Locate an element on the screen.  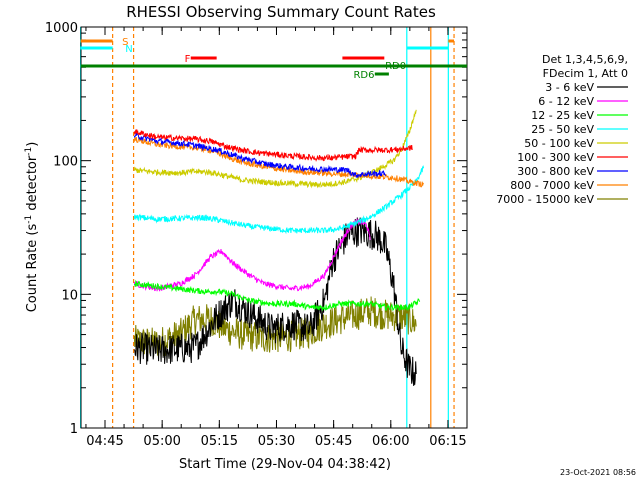
legend-label: 7000 - 15000 keV is located at coordinates (545, 199).